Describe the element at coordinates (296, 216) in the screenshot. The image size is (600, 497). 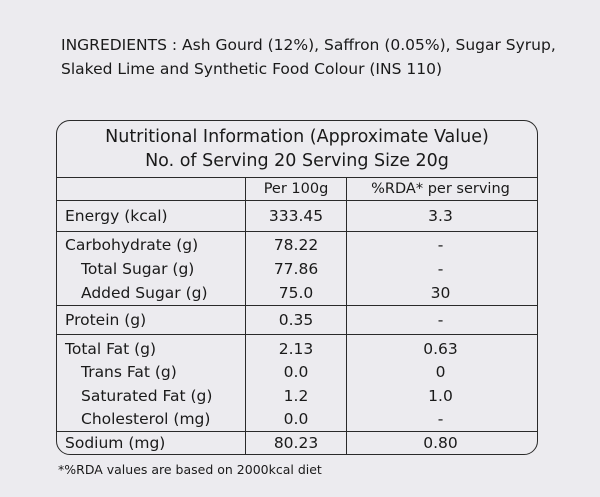
I see `row-per-100g: 333.45` at that location.